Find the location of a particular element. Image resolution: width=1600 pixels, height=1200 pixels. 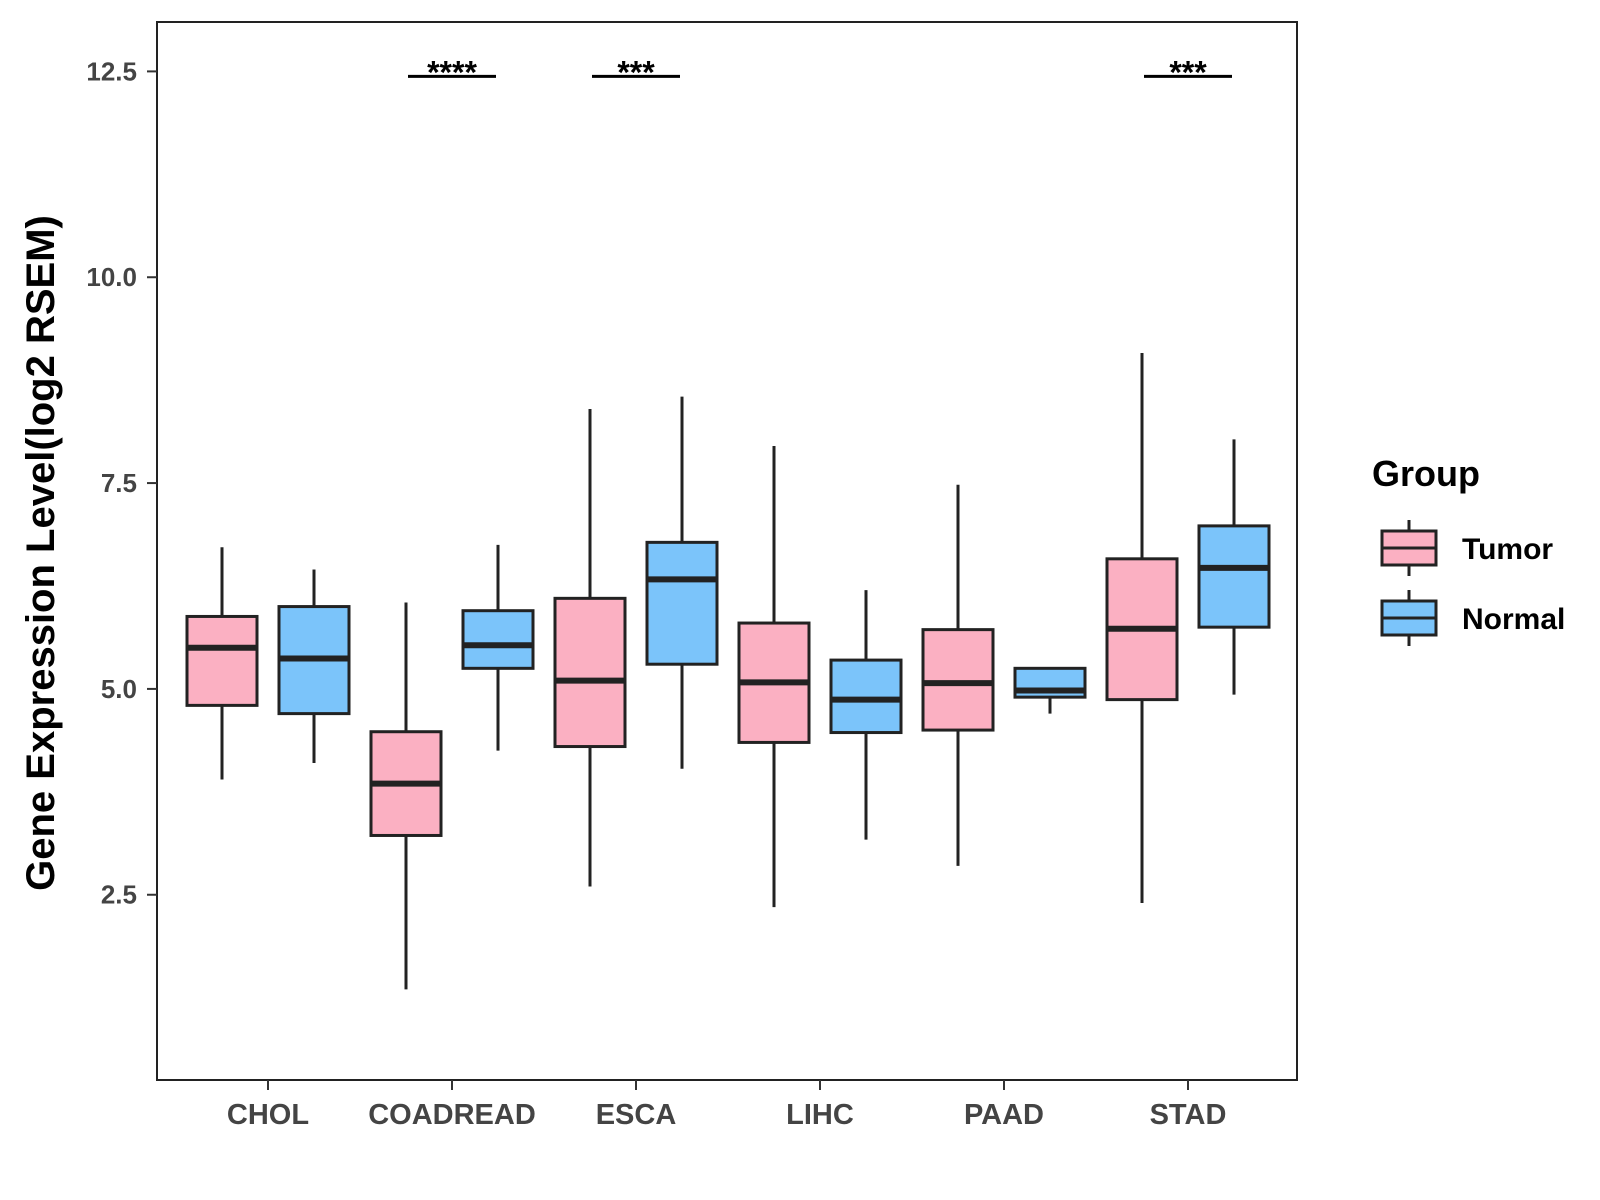

legend-key-tumor is located at coordinates (1409, 548).